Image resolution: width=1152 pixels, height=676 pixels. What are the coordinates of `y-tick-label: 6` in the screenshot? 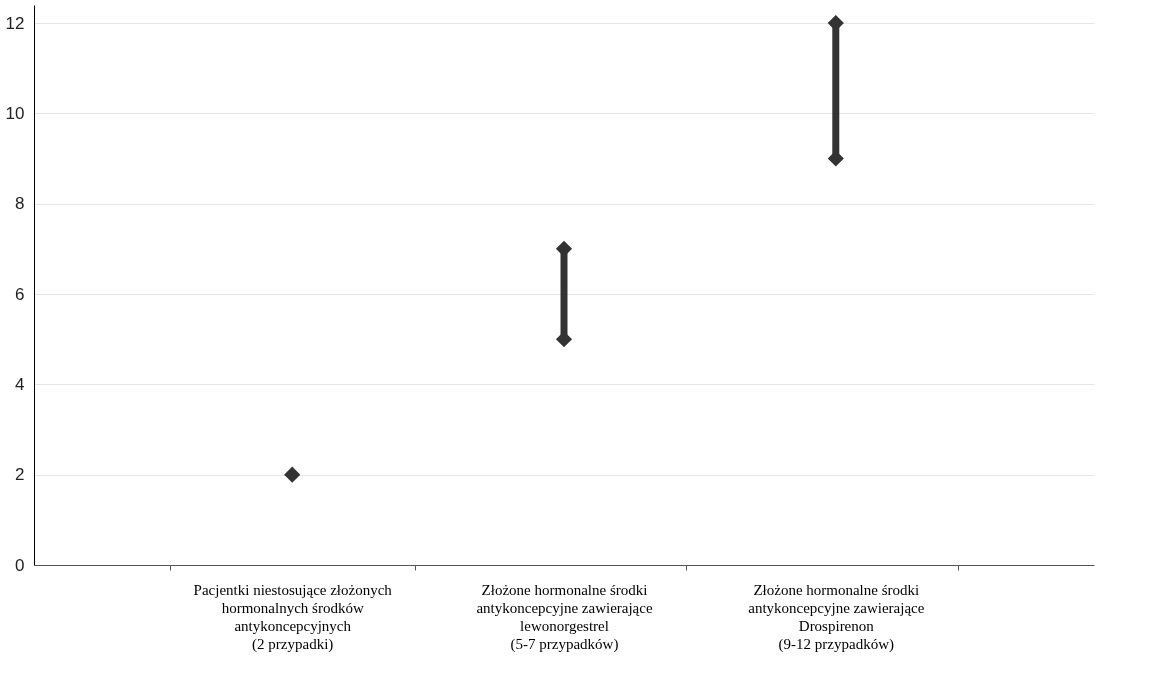 It's located at (20, 294).